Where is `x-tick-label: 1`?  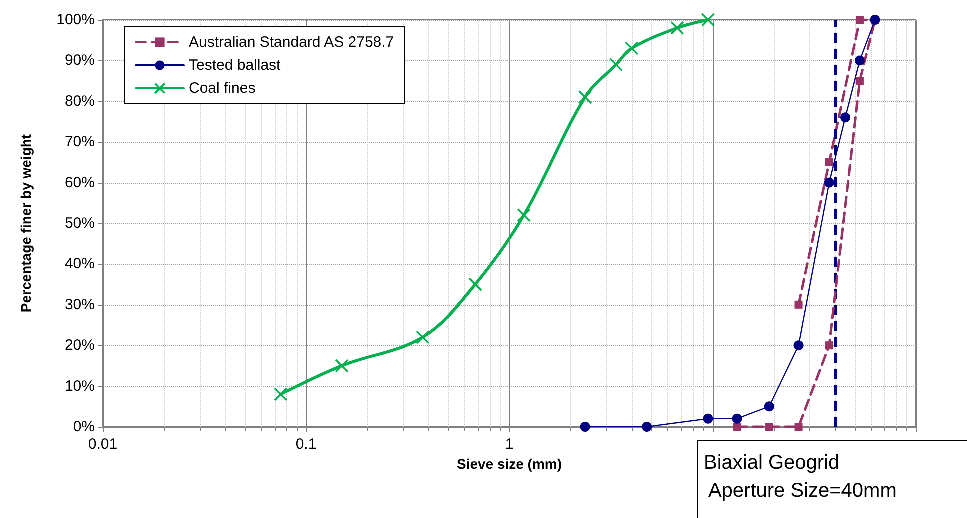 x-tick-label: 1 is located at coordinates (509, 444).